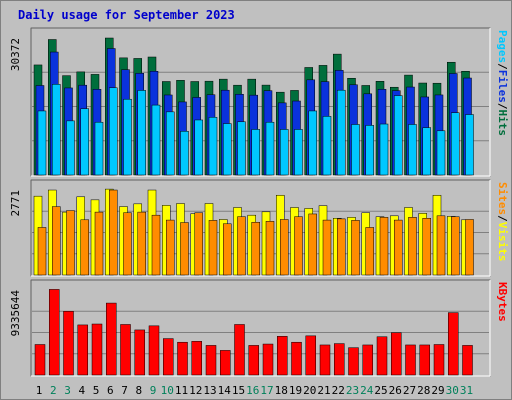 The height and width of the screenshot is (400, 512). What do you see at coordinates (15, 203) in the screenshot?
I see `y-max-label: 2771` at bounding box center [15, 203].